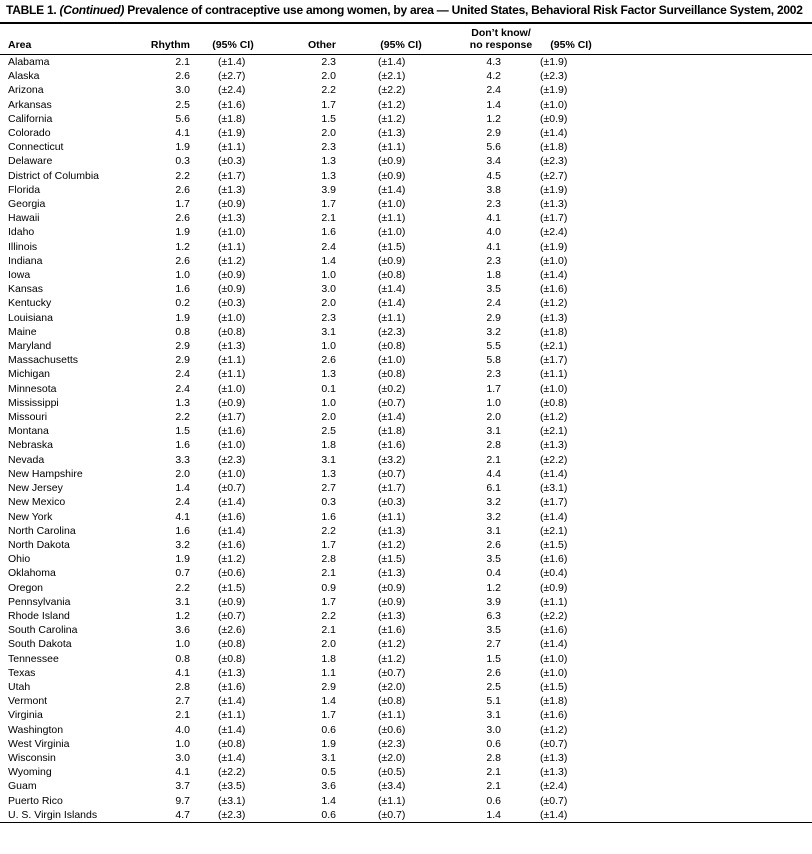  What do you see at coordinates (493, 388) in the screenshot?
I see `cell-dontknow: 1.7` at bounding box center [493, 388].